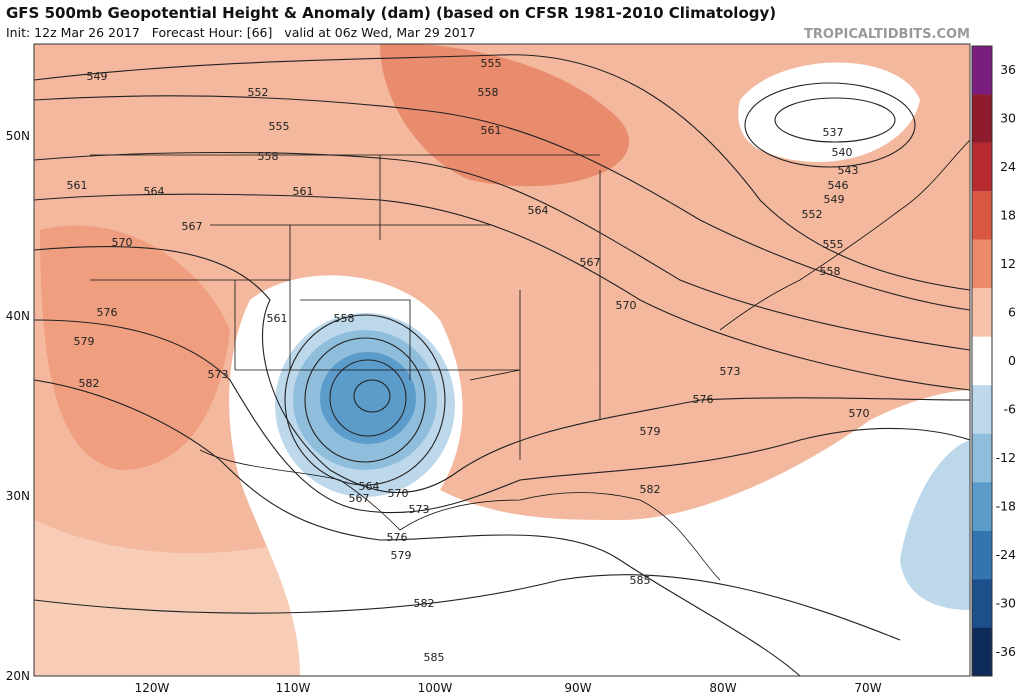  Describe the element at coordinates (1008, 118) in the screenshot. I see `colorbar-tick-label: 30` at that location.